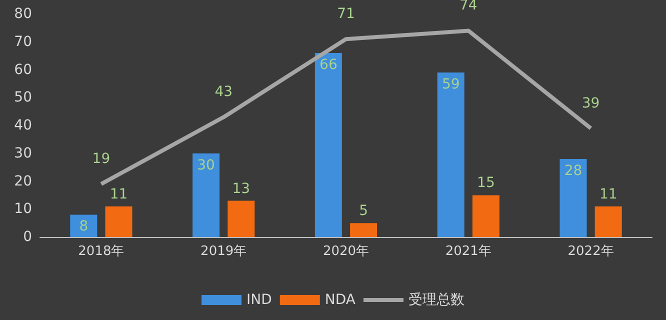 The image size is (666, 320). What do you see at coordinates (23, 14) in the screenshot?
I see `y-tick-label: 80` at bounding box center [23, 14].